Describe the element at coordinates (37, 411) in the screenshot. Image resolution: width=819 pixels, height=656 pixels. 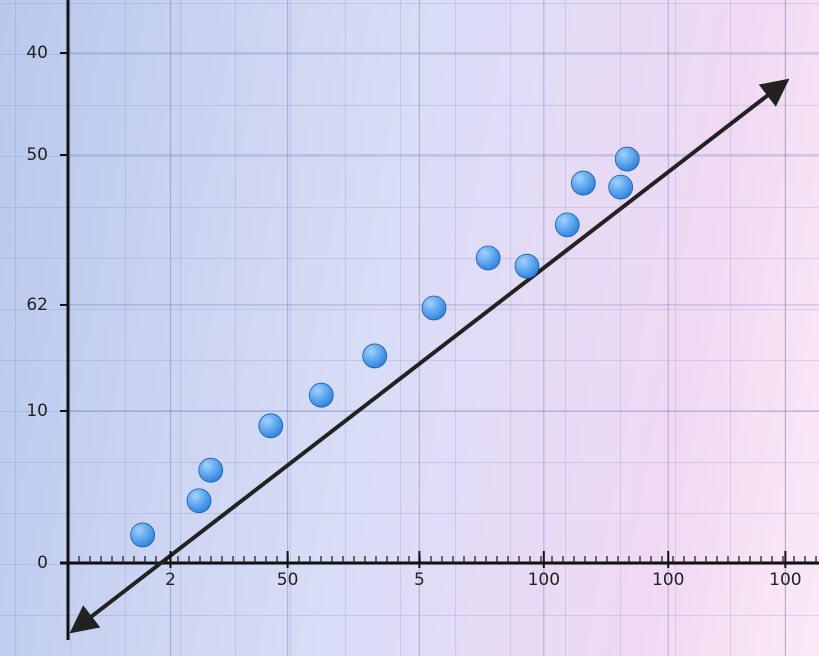
I see `y-tick-label: 10` at that location.